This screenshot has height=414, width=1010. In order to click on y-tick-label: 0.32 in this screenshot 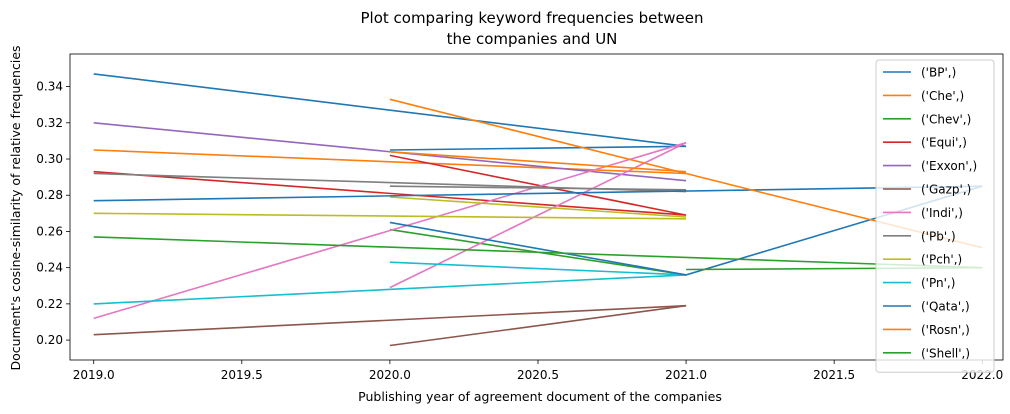, I will do `click(49, 123)`.